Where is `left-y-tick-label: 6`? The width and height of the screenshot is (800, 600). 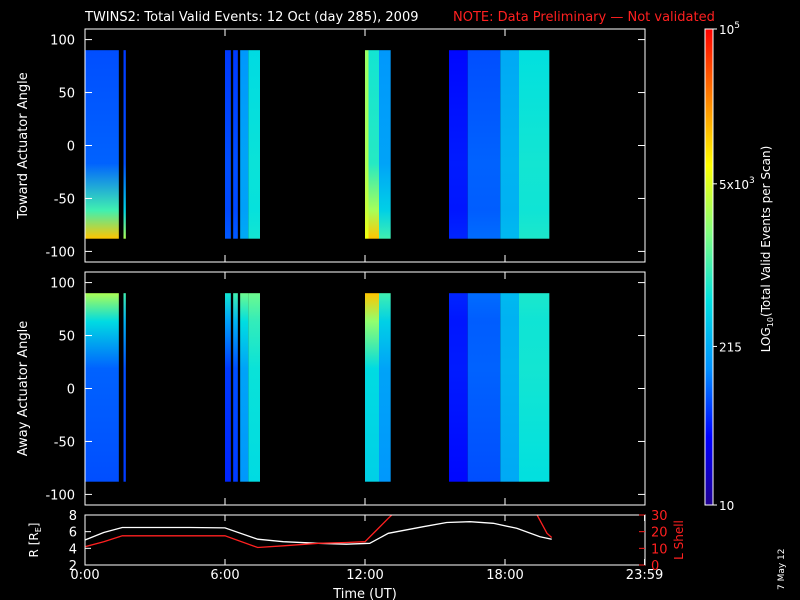
left-y-tick-label: 6 is located at coordinates (73, 533).